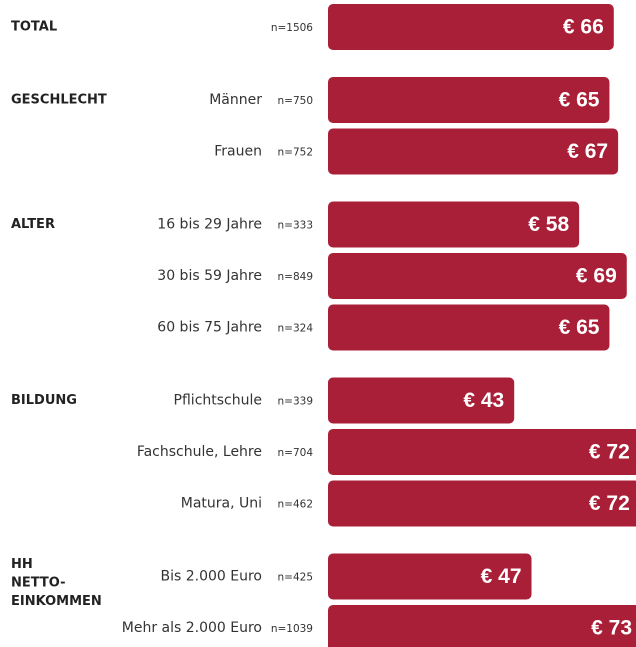  What do you see at coordinates (296, 226) in the screenshot?
I see `n-label: n=333` at bounding box center [296, 226].